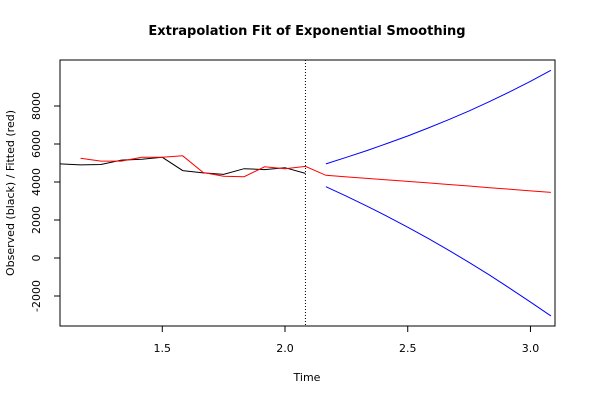  What do you see at coordinates (10, 193) in the screenshot?
I see `y-axis-label: Observed (black) / Fitted (red)` at bounding box center [10, 193].